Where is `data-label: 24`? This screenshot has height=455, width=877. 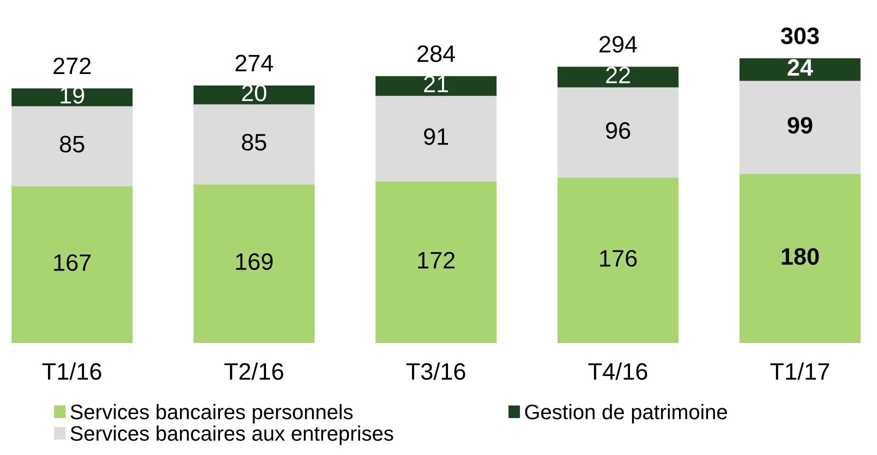
data-label: 24 is located at coordinates (801, 67).